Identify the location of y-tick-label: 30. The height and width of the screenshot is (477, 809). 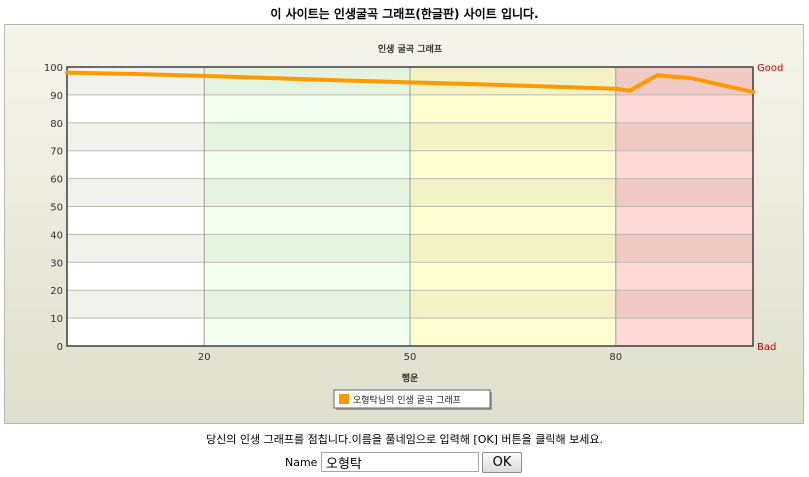
(56, 263).